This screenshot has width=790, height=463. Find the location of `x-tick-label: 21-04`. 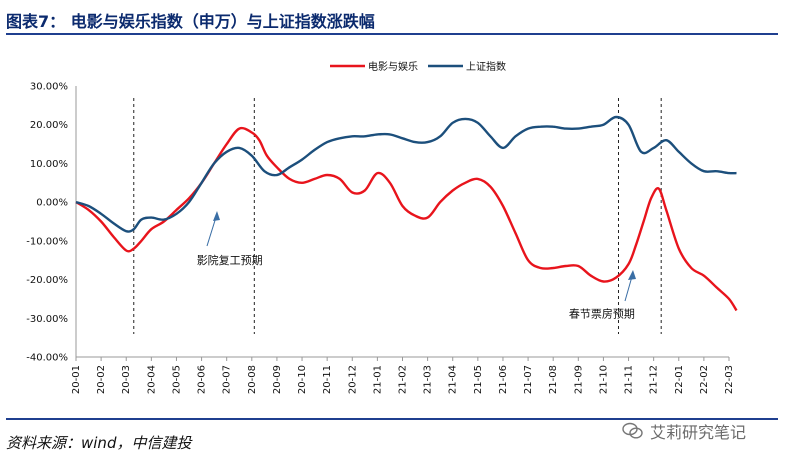

x-tick-label: 21-04 is located at coordinates (453, 379).